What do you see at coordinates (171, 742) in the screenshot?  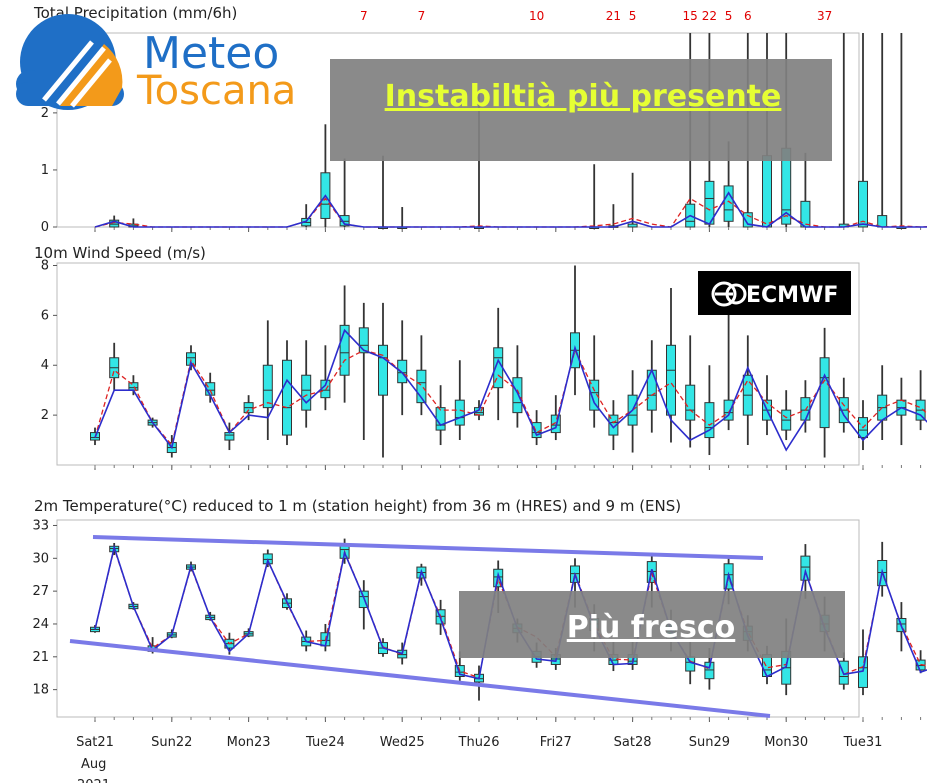 I see `x-axis-day-label: Sun22` at bounding box center [171, 742].